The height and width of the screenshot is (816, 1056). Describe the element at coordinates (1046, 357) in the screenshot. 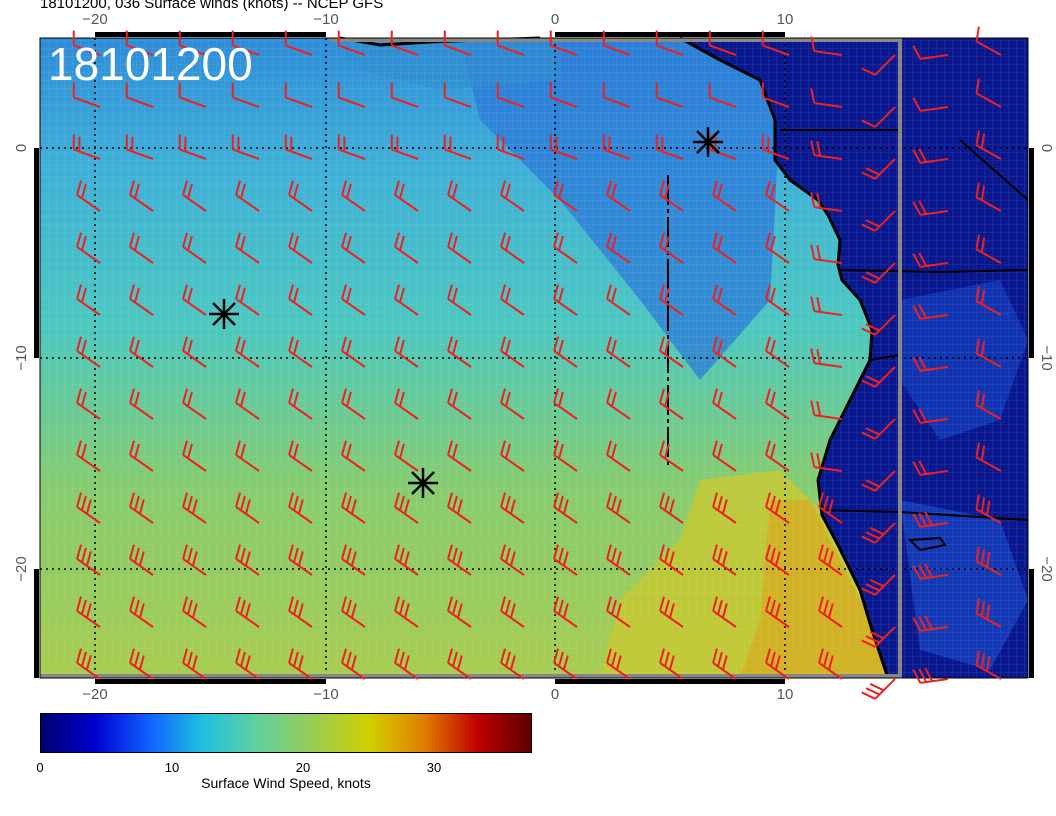

I see `lat-tick-label: −10` at that location.